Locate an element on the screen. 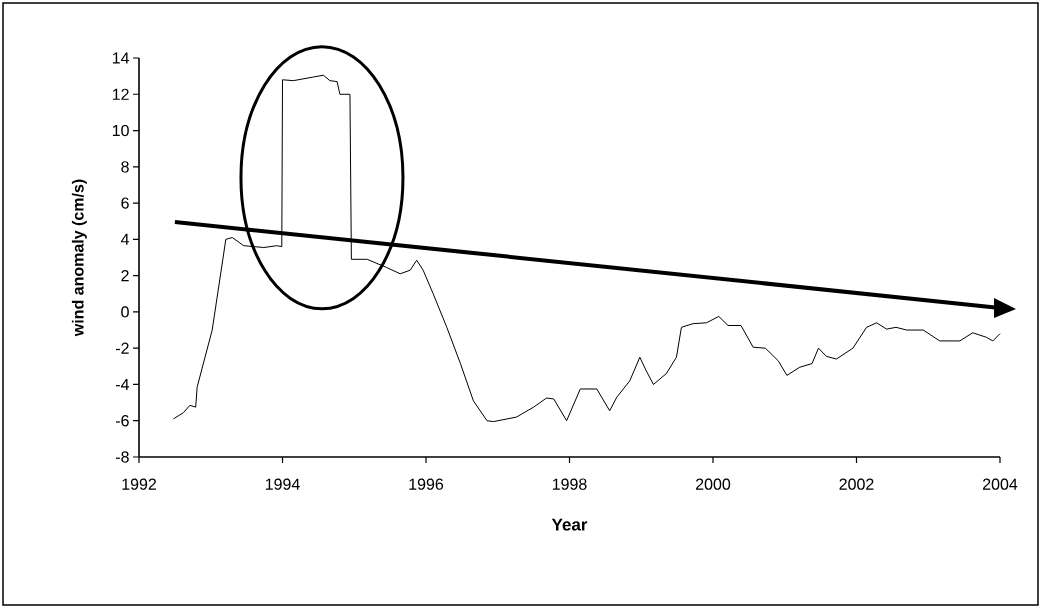 This screenshot has width=1042, height=608. x-tick-label: 1992 is located at coordinates (139, 484).